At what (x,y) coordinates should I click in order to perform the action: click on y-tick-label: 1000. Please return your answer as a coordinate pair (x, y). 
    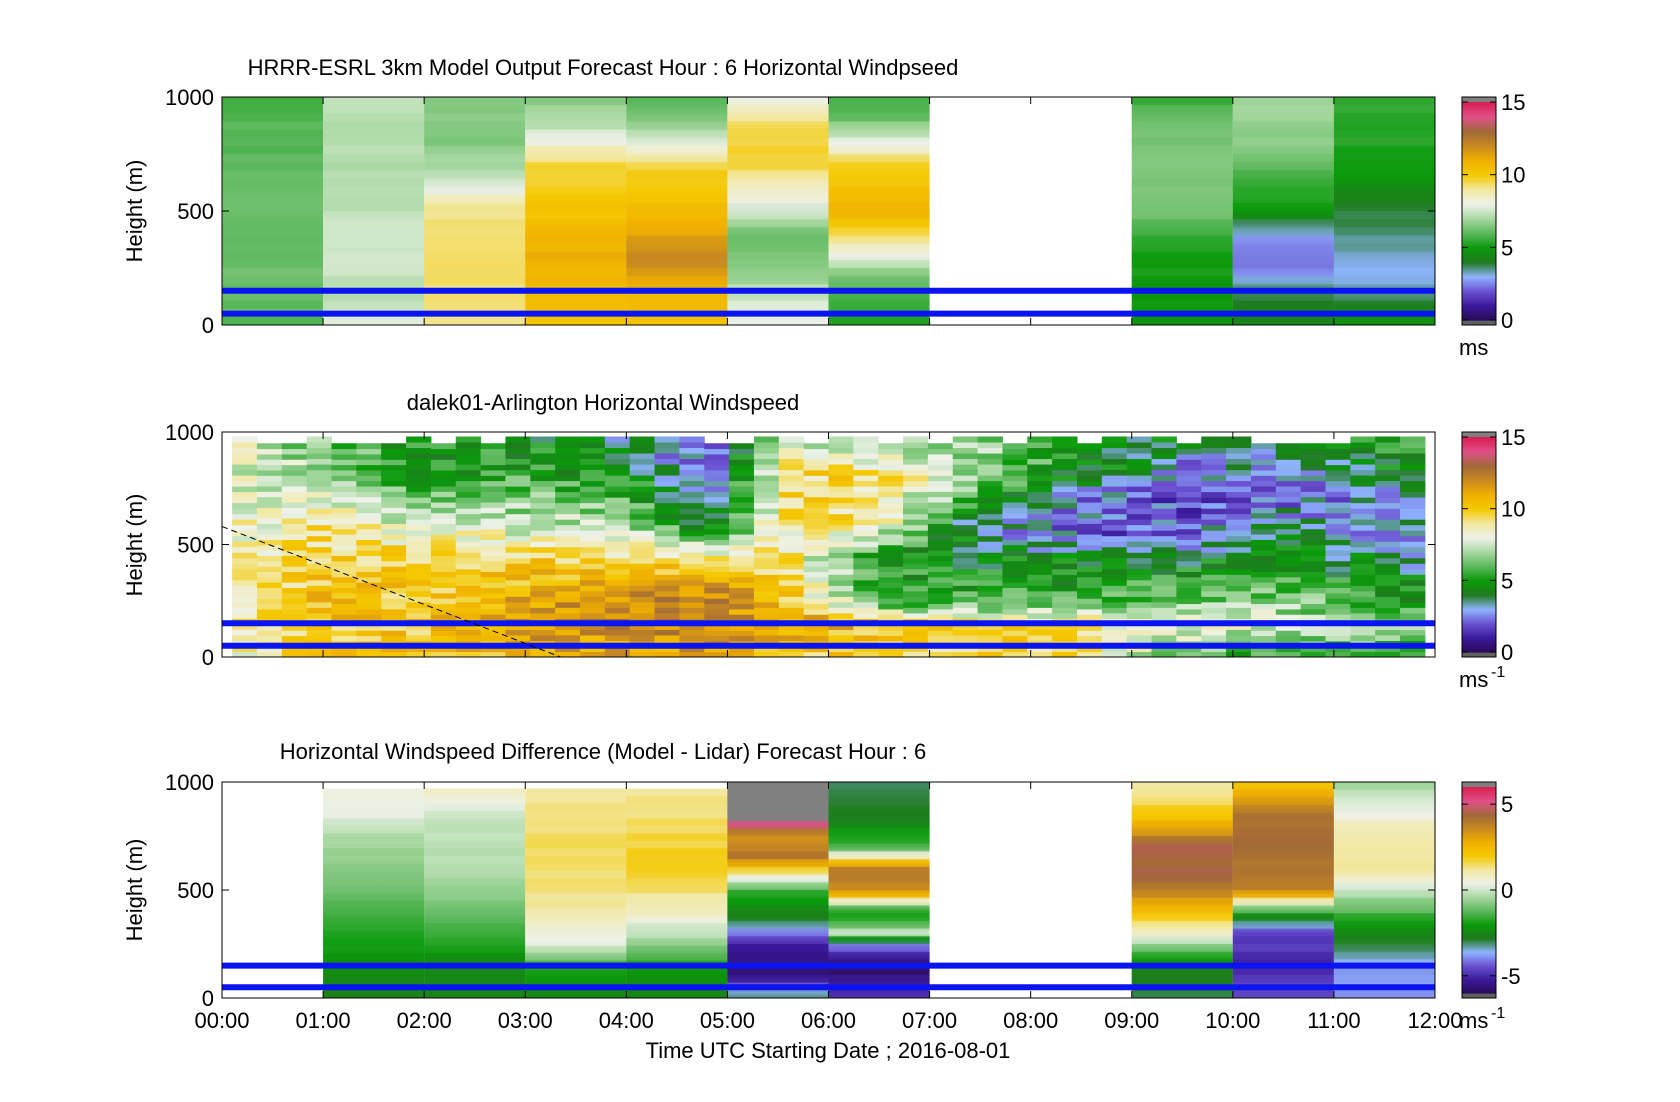
    Looking at the image, I should click on (189, 782).